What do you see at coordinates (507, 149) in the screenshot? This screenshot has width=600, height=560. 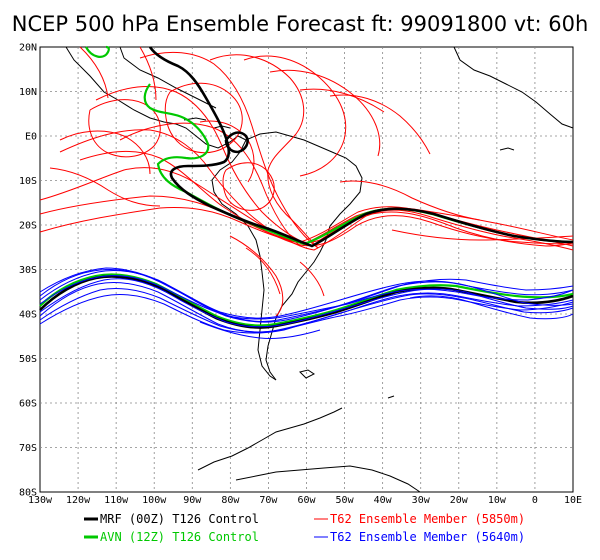 I see `coastline-island` at bounding box center [507, 149].